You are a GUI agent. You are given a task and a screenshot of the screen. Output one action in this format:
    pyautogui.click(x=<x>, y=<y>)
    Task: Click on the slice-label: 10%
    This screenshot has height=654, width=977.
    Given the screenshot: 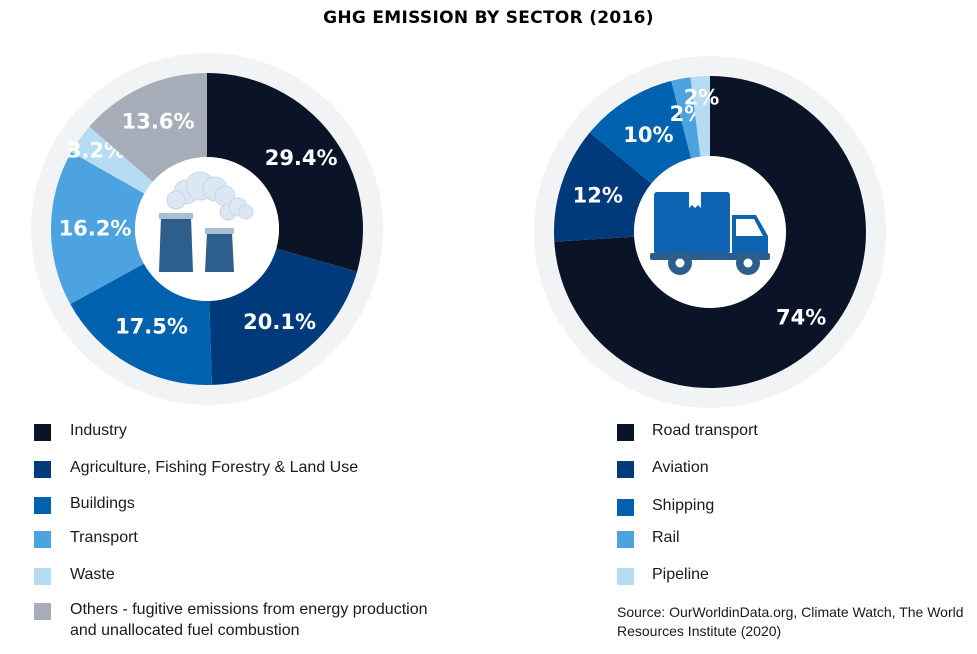 What is the action you would take?
    pyautogui.click(x=648, y=135)
    